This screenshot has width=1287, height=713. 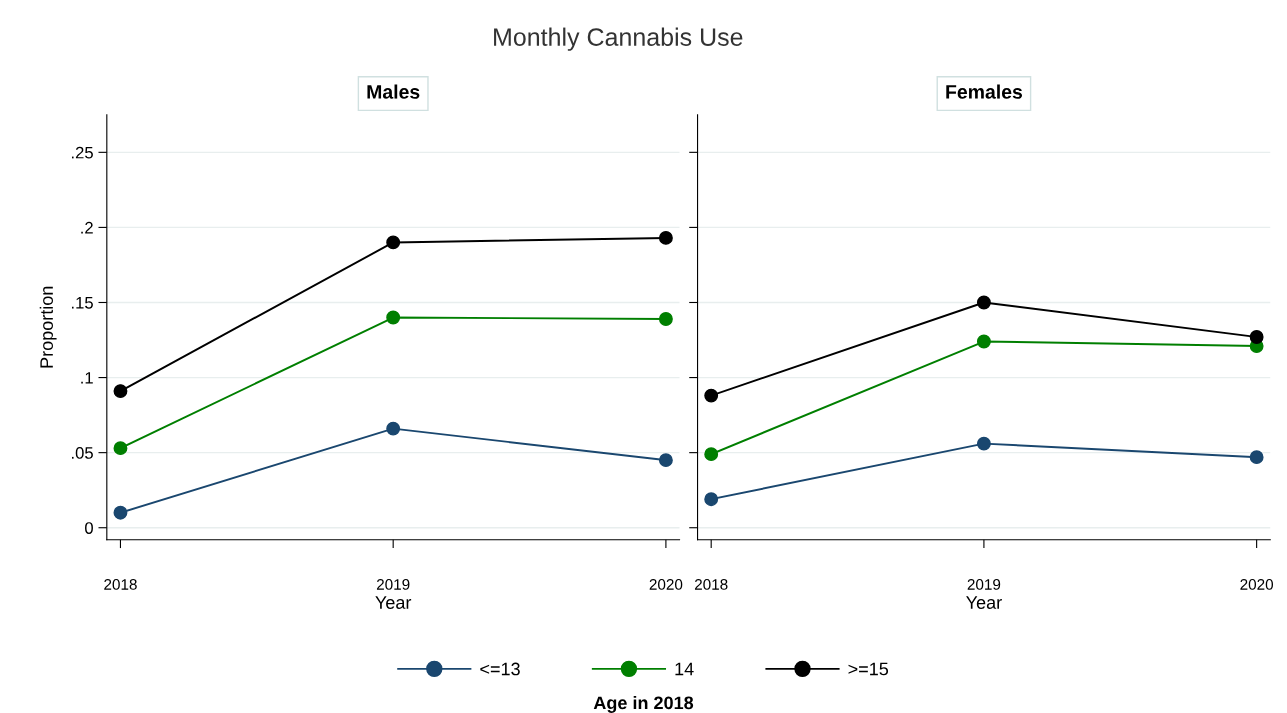 I want to click on legend-title: Age in 2018, so click(x=643, y=704).